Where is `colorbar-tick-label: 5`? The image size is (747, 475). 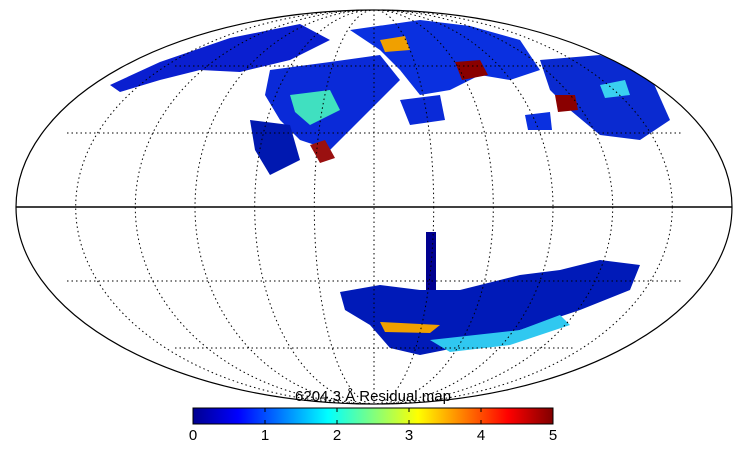 colorbar-tick-label: 5 is located at coordinates (553, 435).